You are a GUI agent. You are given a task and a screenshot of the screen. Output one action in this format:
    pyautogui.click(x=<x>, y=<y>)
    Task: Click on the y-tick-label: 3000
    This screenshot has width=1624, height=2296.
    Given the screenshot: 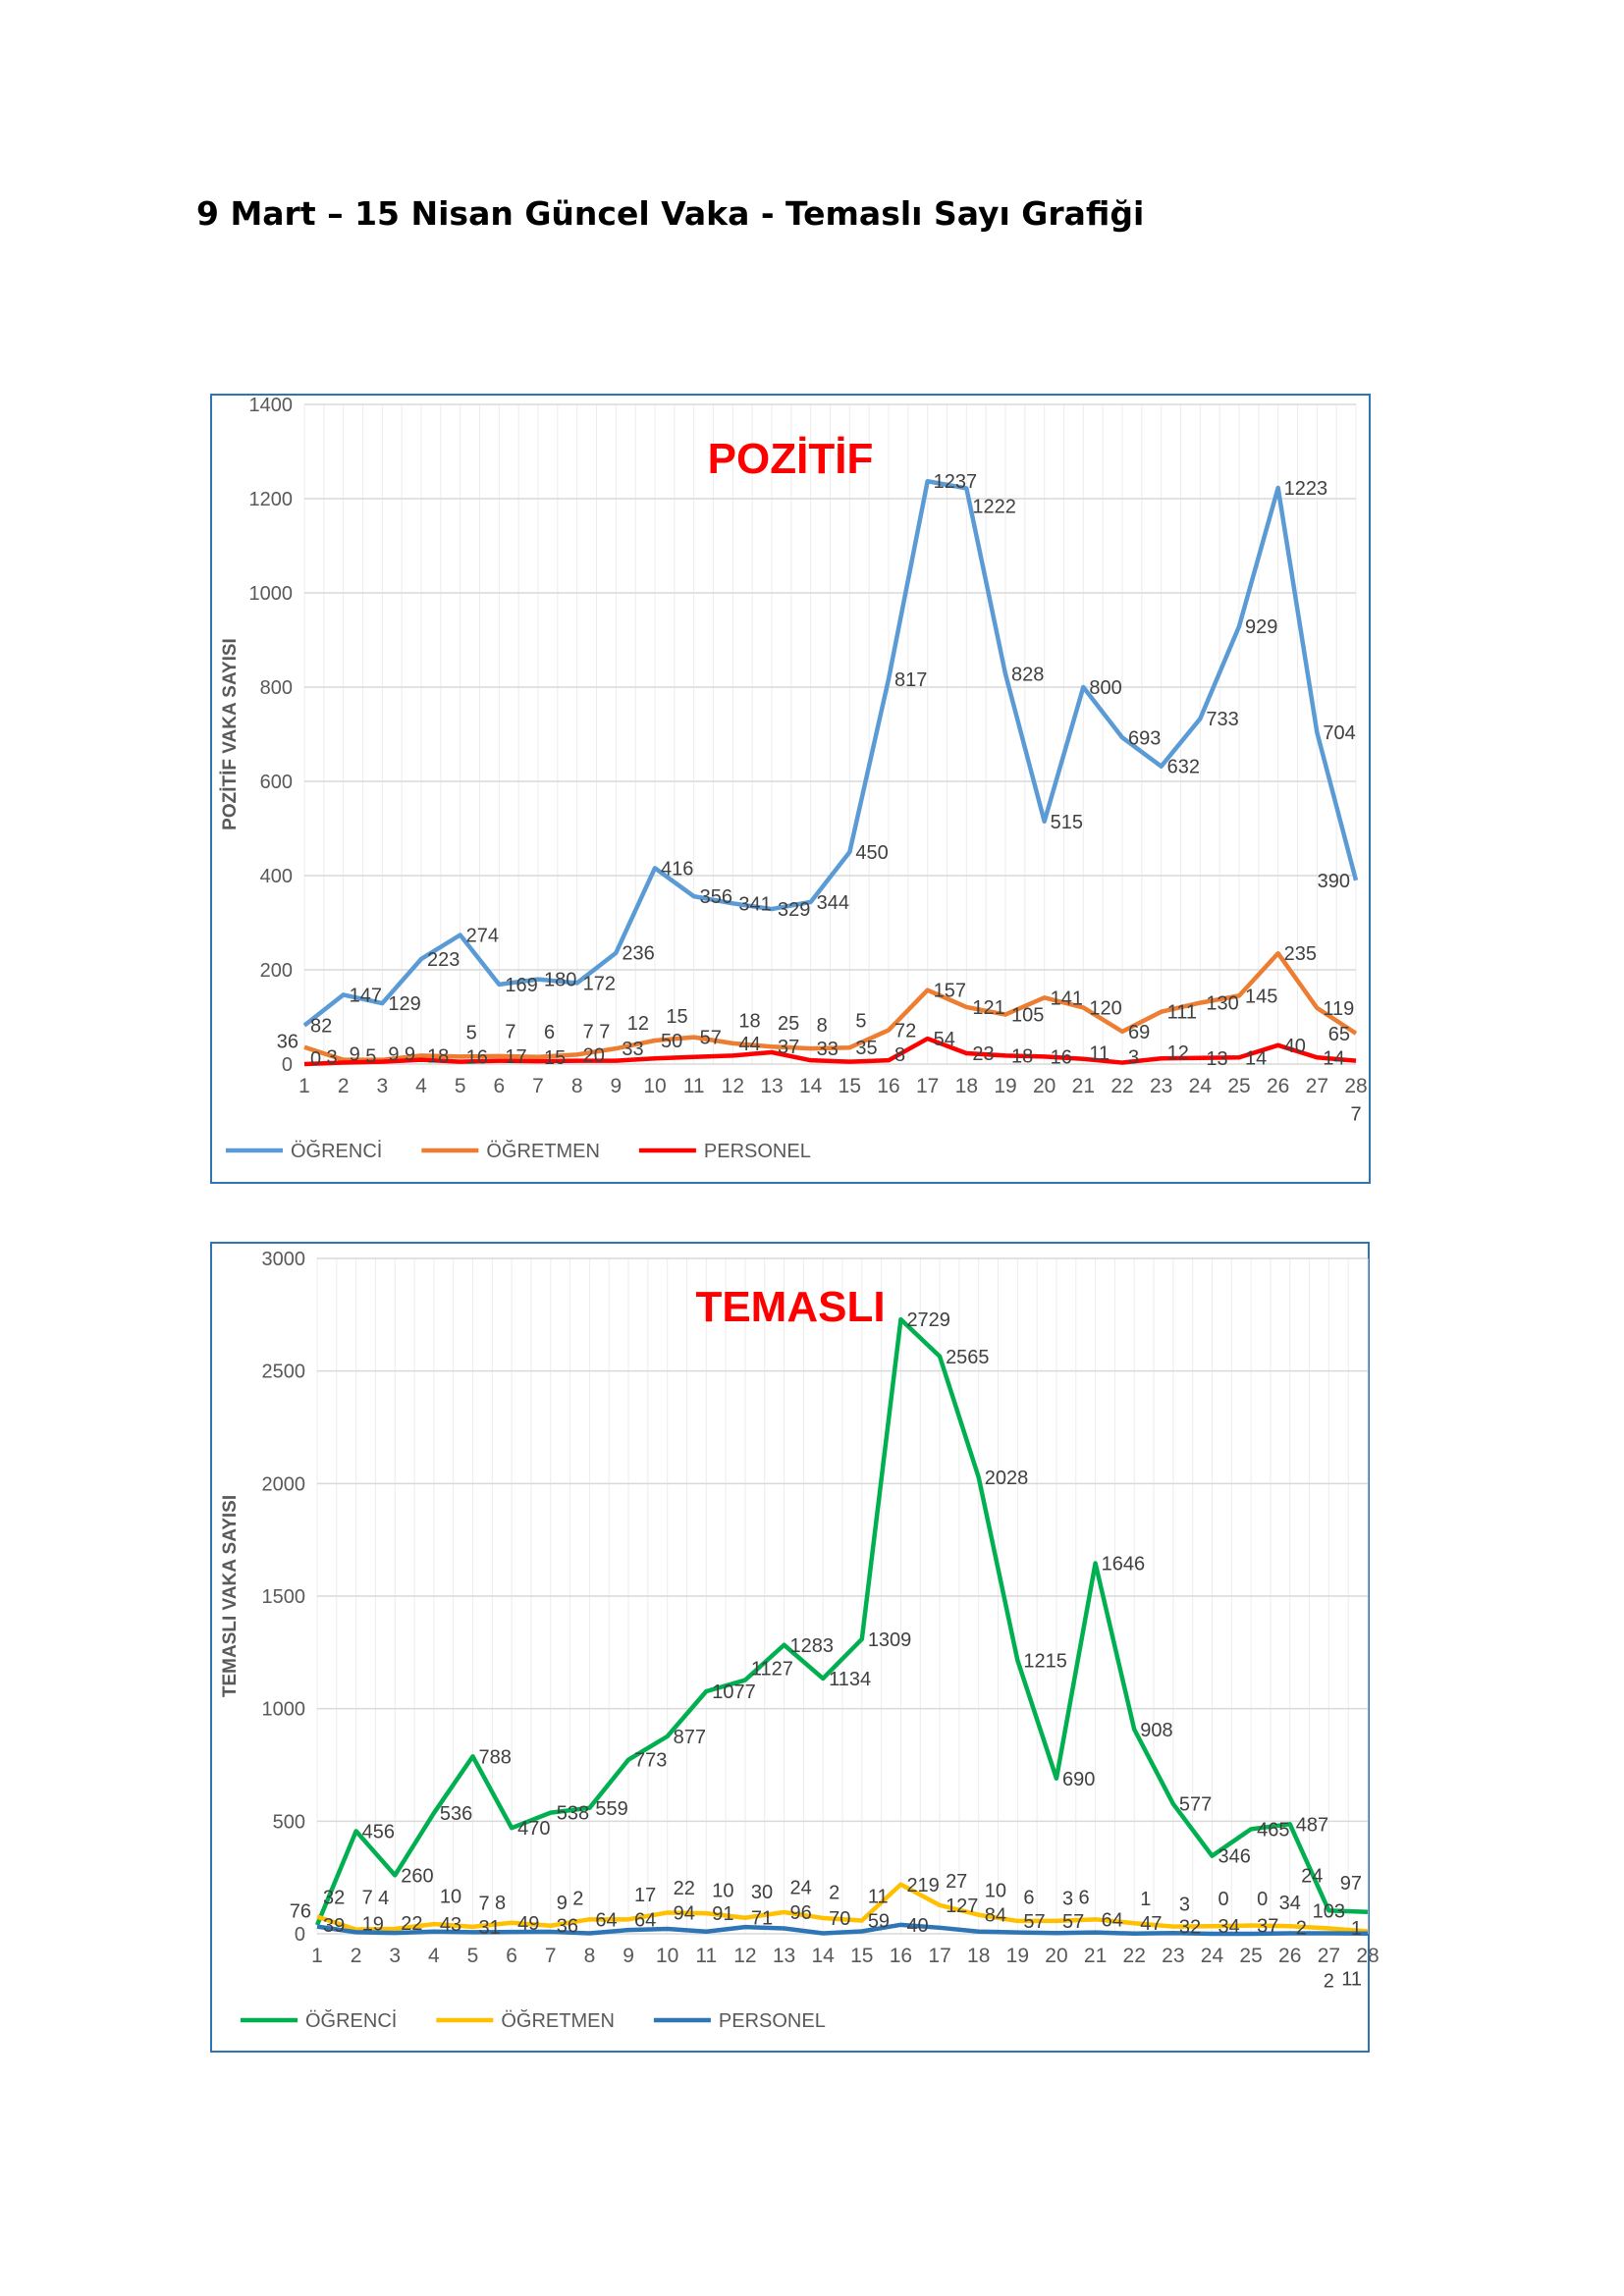 What is the action you would take?
    pyautogui.click(x=284, y=1259)
    